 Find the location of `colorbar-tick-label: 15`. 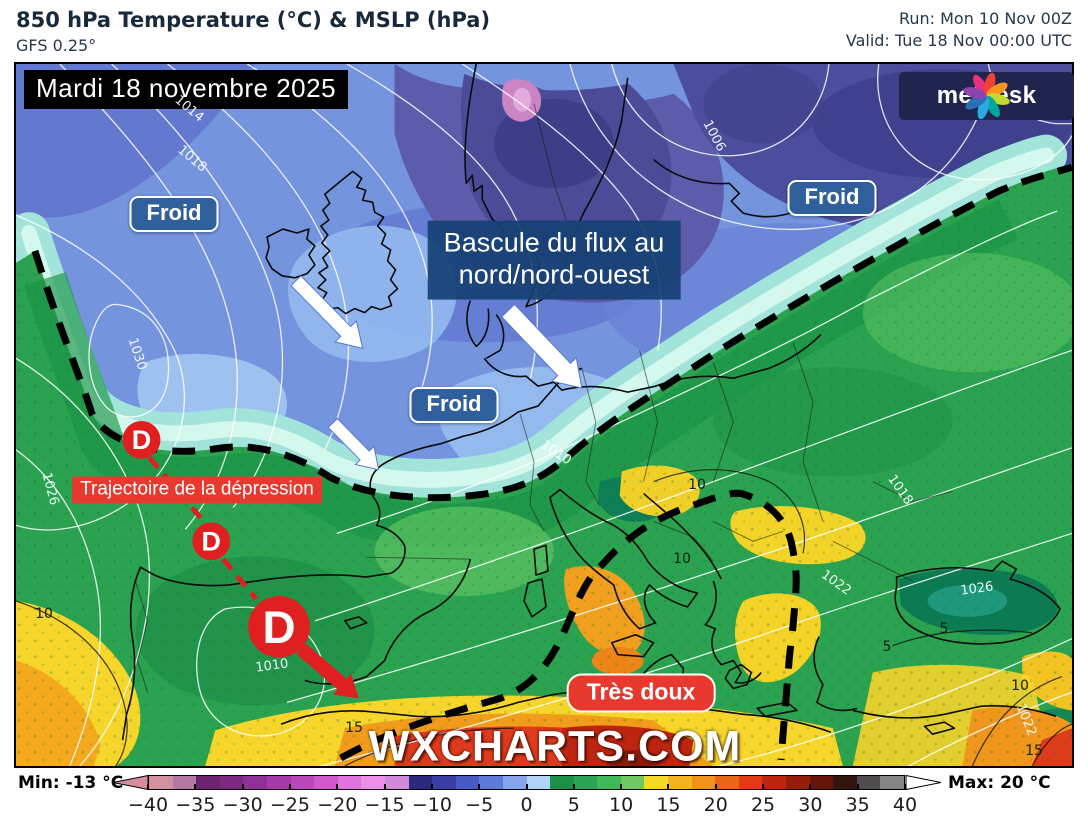

colorbar-tick-label: 15 is located at coordinates (668, 805).